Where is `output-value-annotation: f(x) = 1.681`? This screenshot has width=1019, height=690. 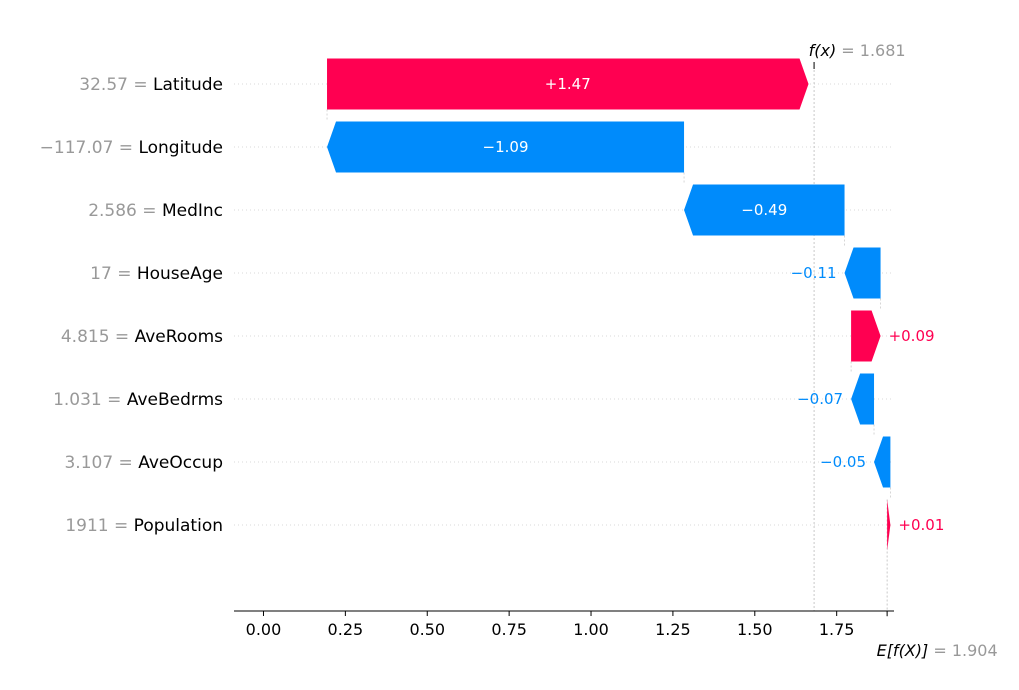 output-value-annotation: f(x) = 1.681 is located at coordinates (857, 50).